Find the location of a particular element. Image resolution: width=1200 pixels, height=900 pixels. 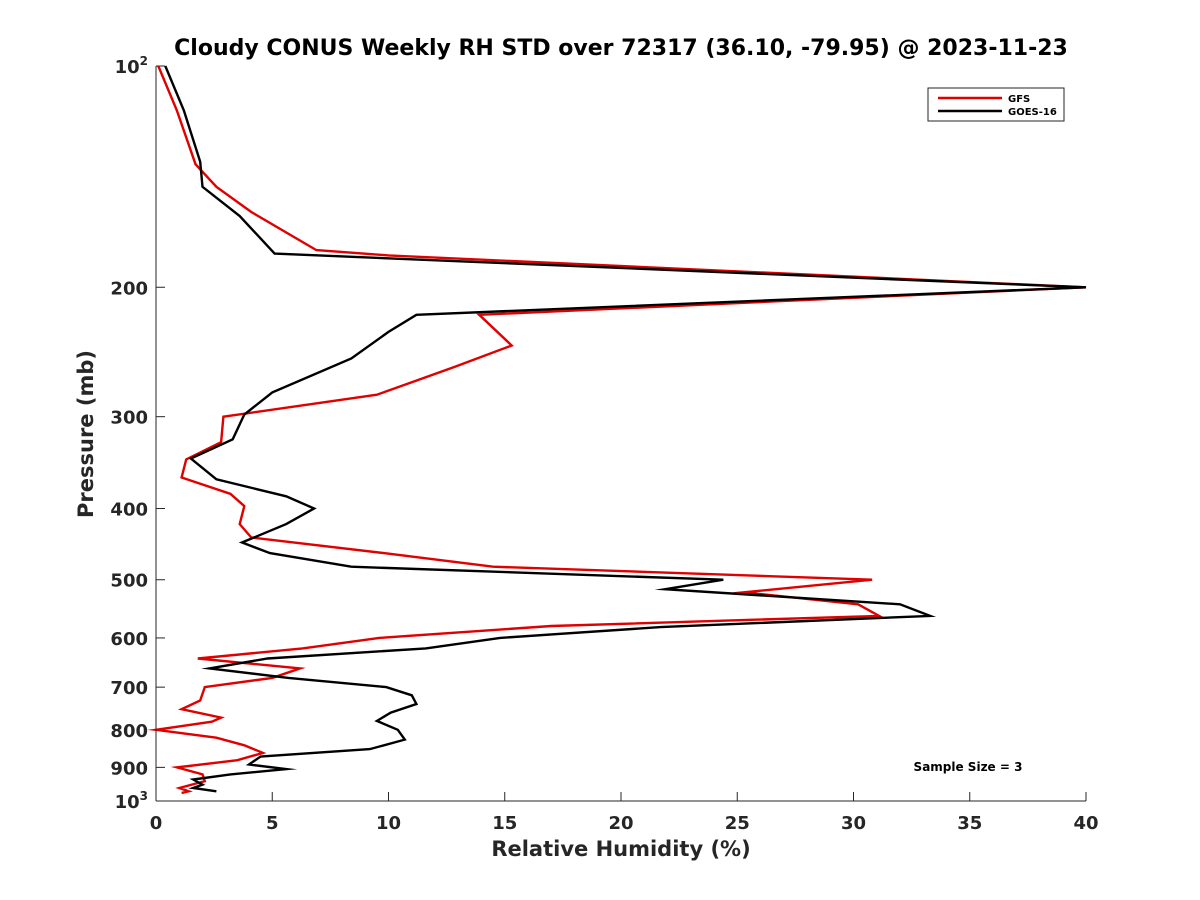

sample-size-annotation: Sample Size = 3 is located at coordinates (968, 767).